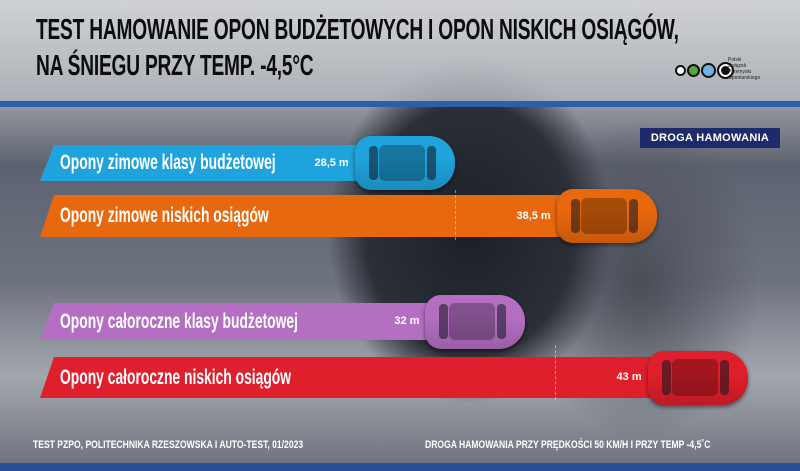 The height and width of the screenshot is (471, 800). Describe the element at coordinates (407, 321) in the screenshot. I see `value-label: 32 m` at that location.